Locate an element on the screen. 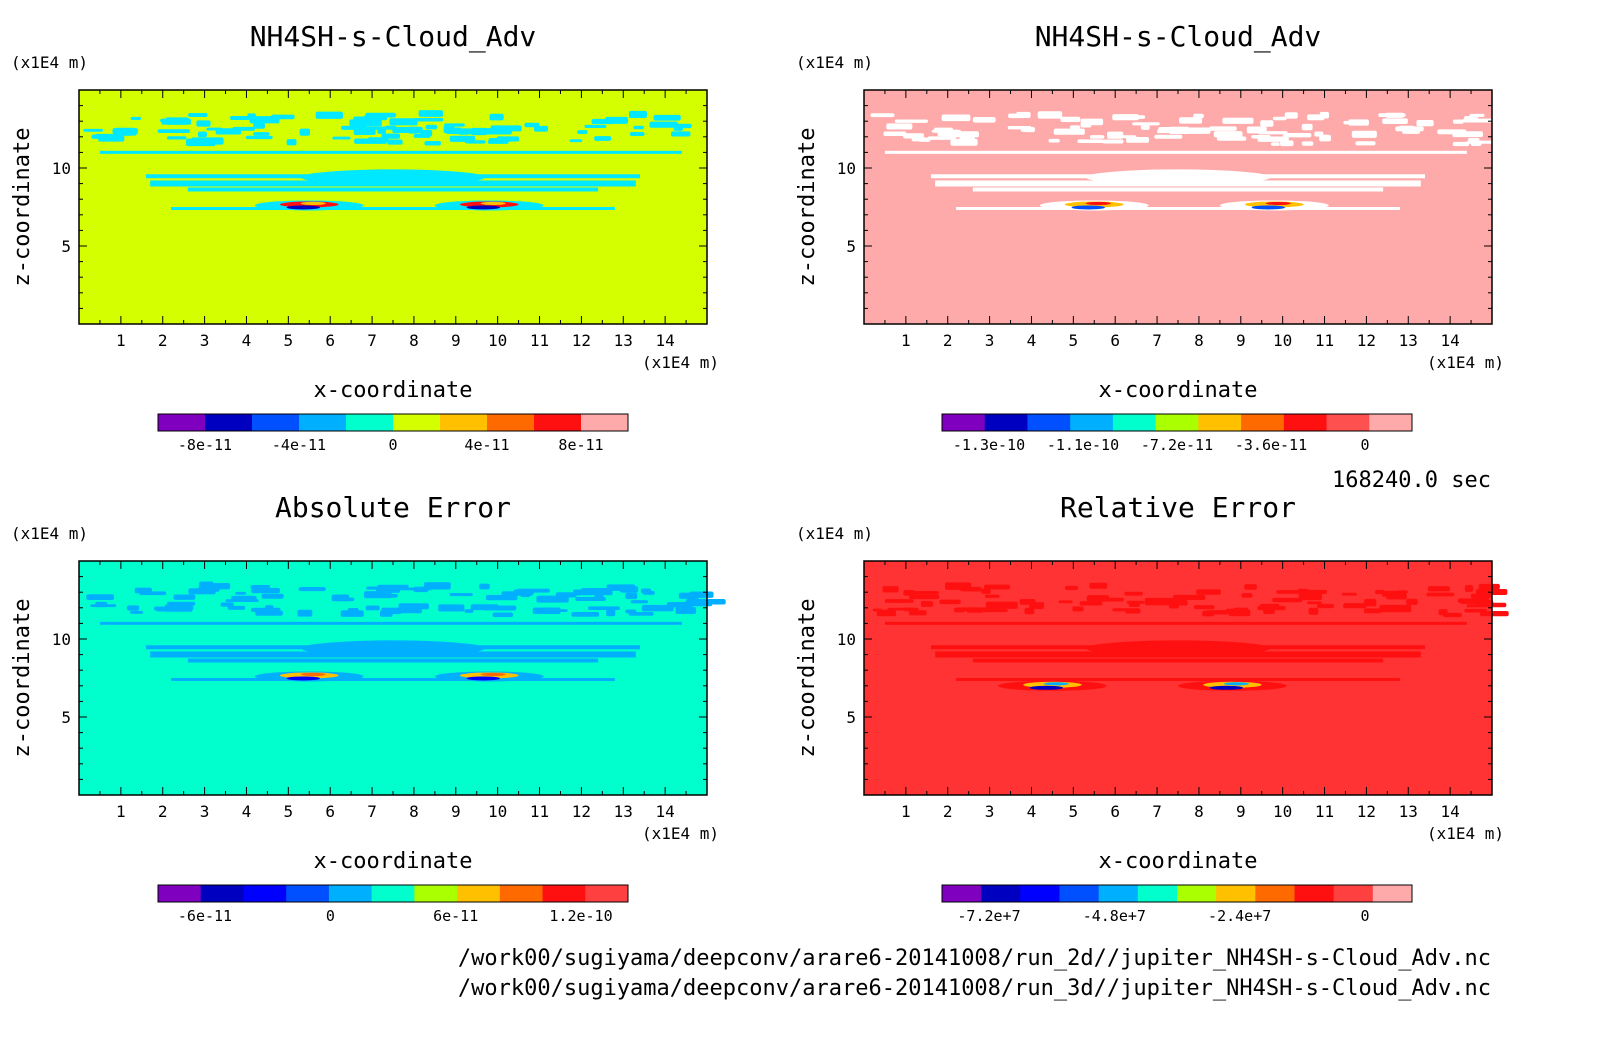  x-tick-label: 6 is located at coordinates (330, 340).